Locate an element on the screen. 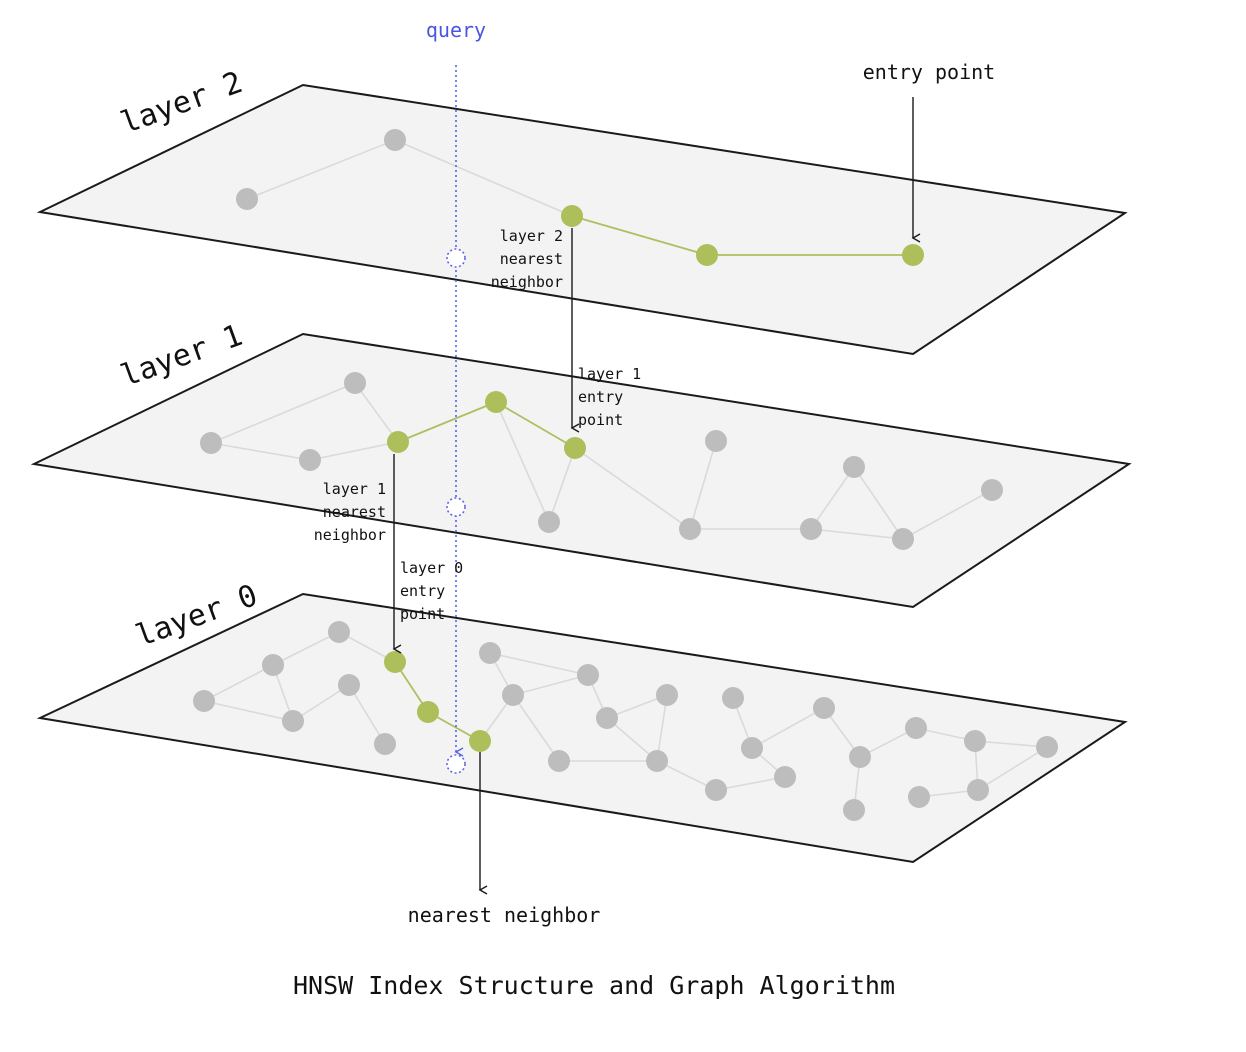 The height and width of the screenshot is (1052, 1246). layer-1-nearest-annotation: layer 1 nearest neighbor is located at coordinates (350, 512).